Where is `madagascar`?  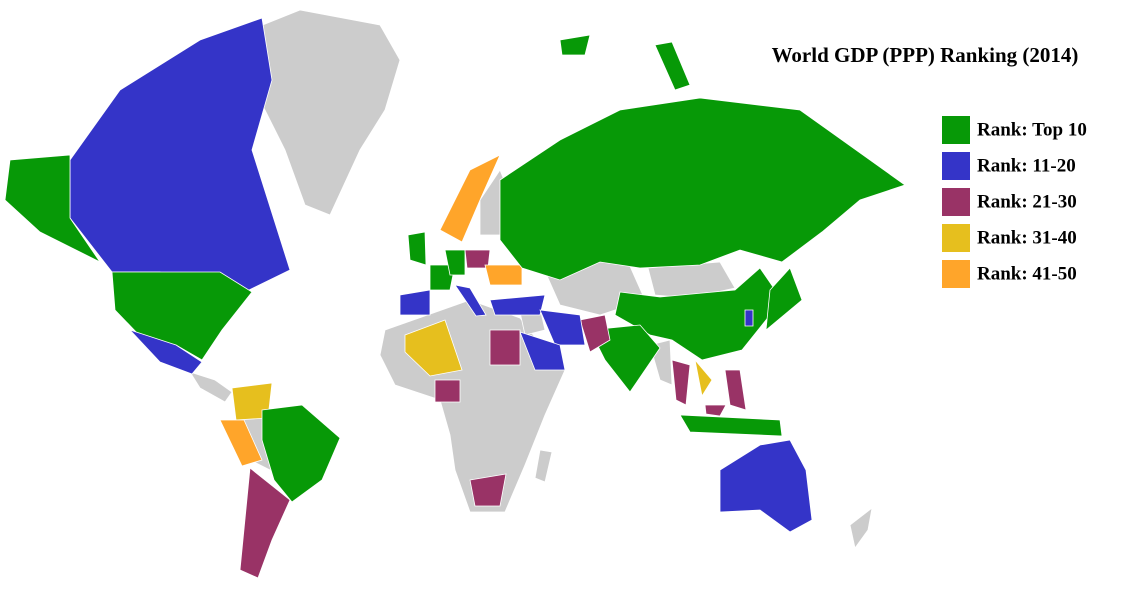
madagascar is located at coordinates (543, 466).